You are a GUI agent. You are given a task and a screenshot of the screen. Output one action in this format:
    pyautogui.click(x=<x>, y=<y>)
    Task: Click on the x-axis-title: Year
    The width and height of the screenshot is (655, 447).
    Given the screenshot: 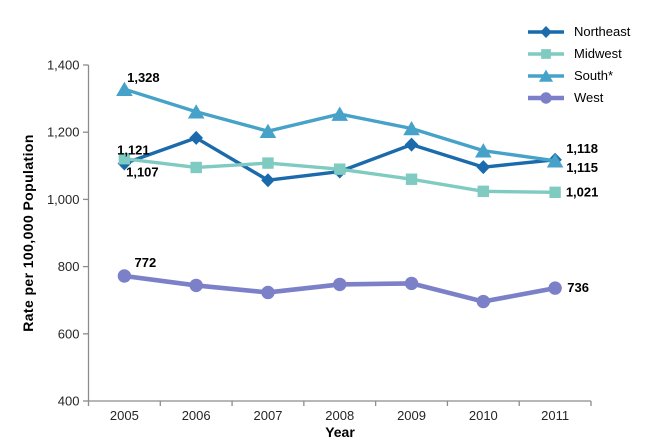 What is the action you would take?
    pyautogui.click(x=340, y=432)
    